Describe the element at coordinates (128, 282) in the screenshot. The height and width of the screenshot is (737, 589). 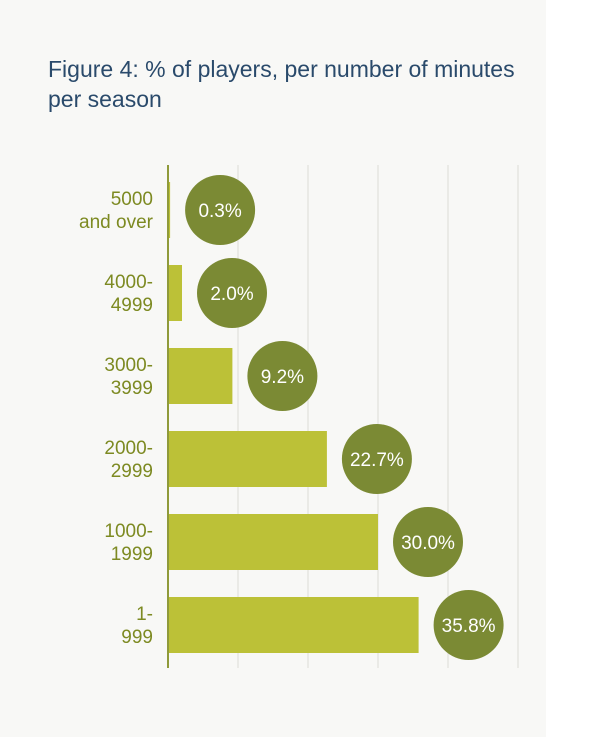
I see `category-label: 4000-` at that location.